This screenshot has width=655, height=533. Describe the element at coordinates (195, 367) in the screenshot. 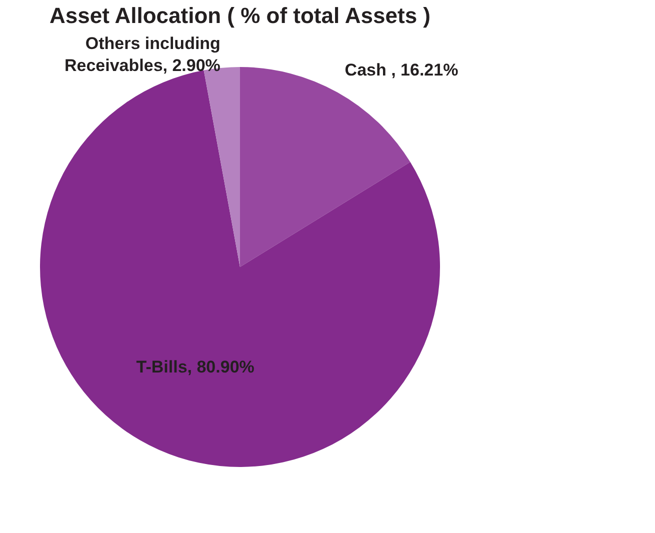

I see `slice-label: T-Bills, 80.90%` at that location.